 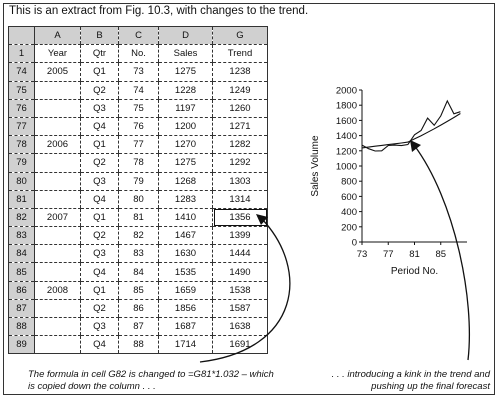 I want to click on cell-no: 75, so click(x=138, y=108).